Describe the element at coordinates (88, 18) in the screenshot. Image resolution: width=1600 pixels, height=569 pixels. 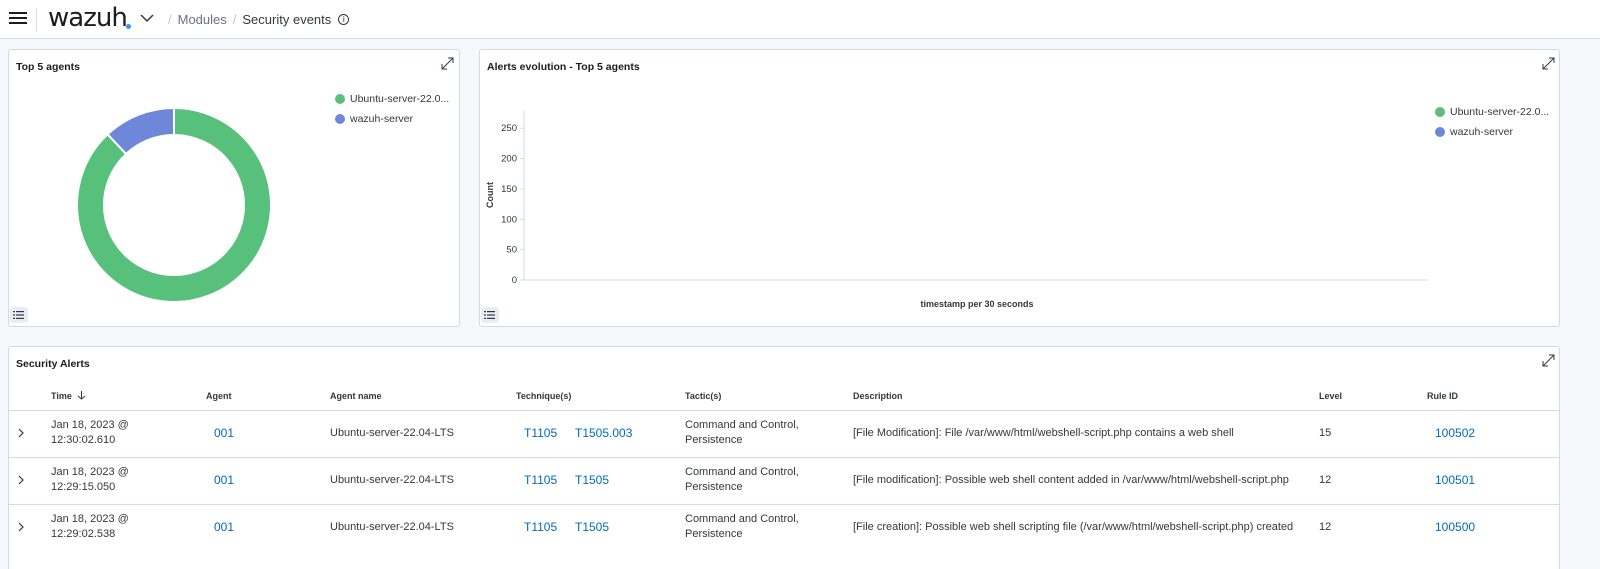
I see `wazuh-logo: wazuh` at that location.